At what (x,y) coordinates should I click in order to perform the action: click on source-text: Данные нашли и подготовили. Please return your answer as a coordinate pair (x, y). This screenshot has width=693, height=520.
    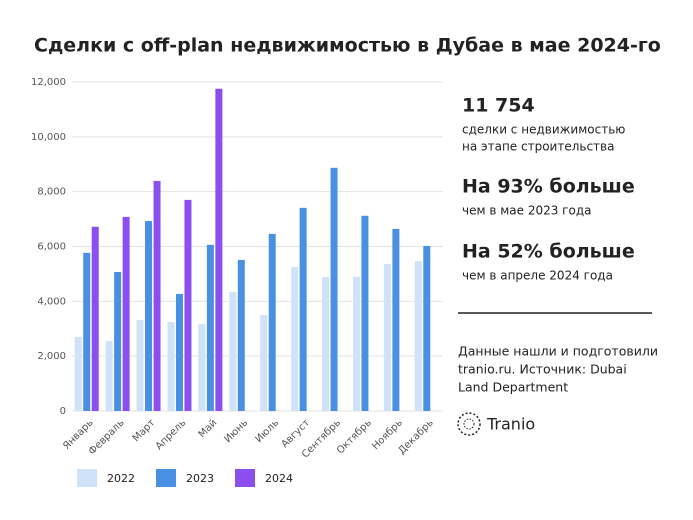
    Looking at the image, I should click on (558, 351).